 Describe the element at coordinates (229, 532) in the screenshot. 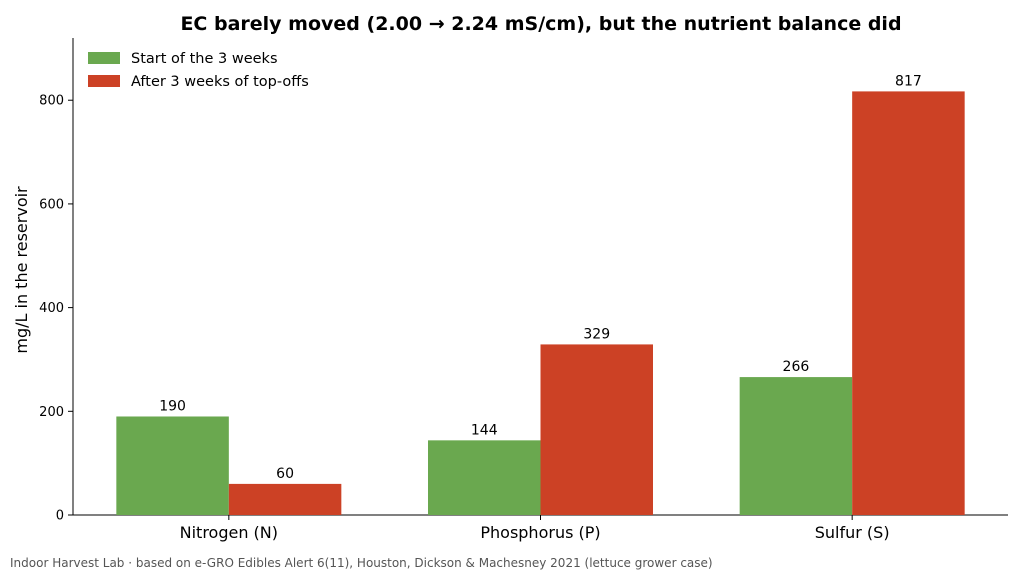

I see `x-tick-label: Nitrogen (N)` at that location.